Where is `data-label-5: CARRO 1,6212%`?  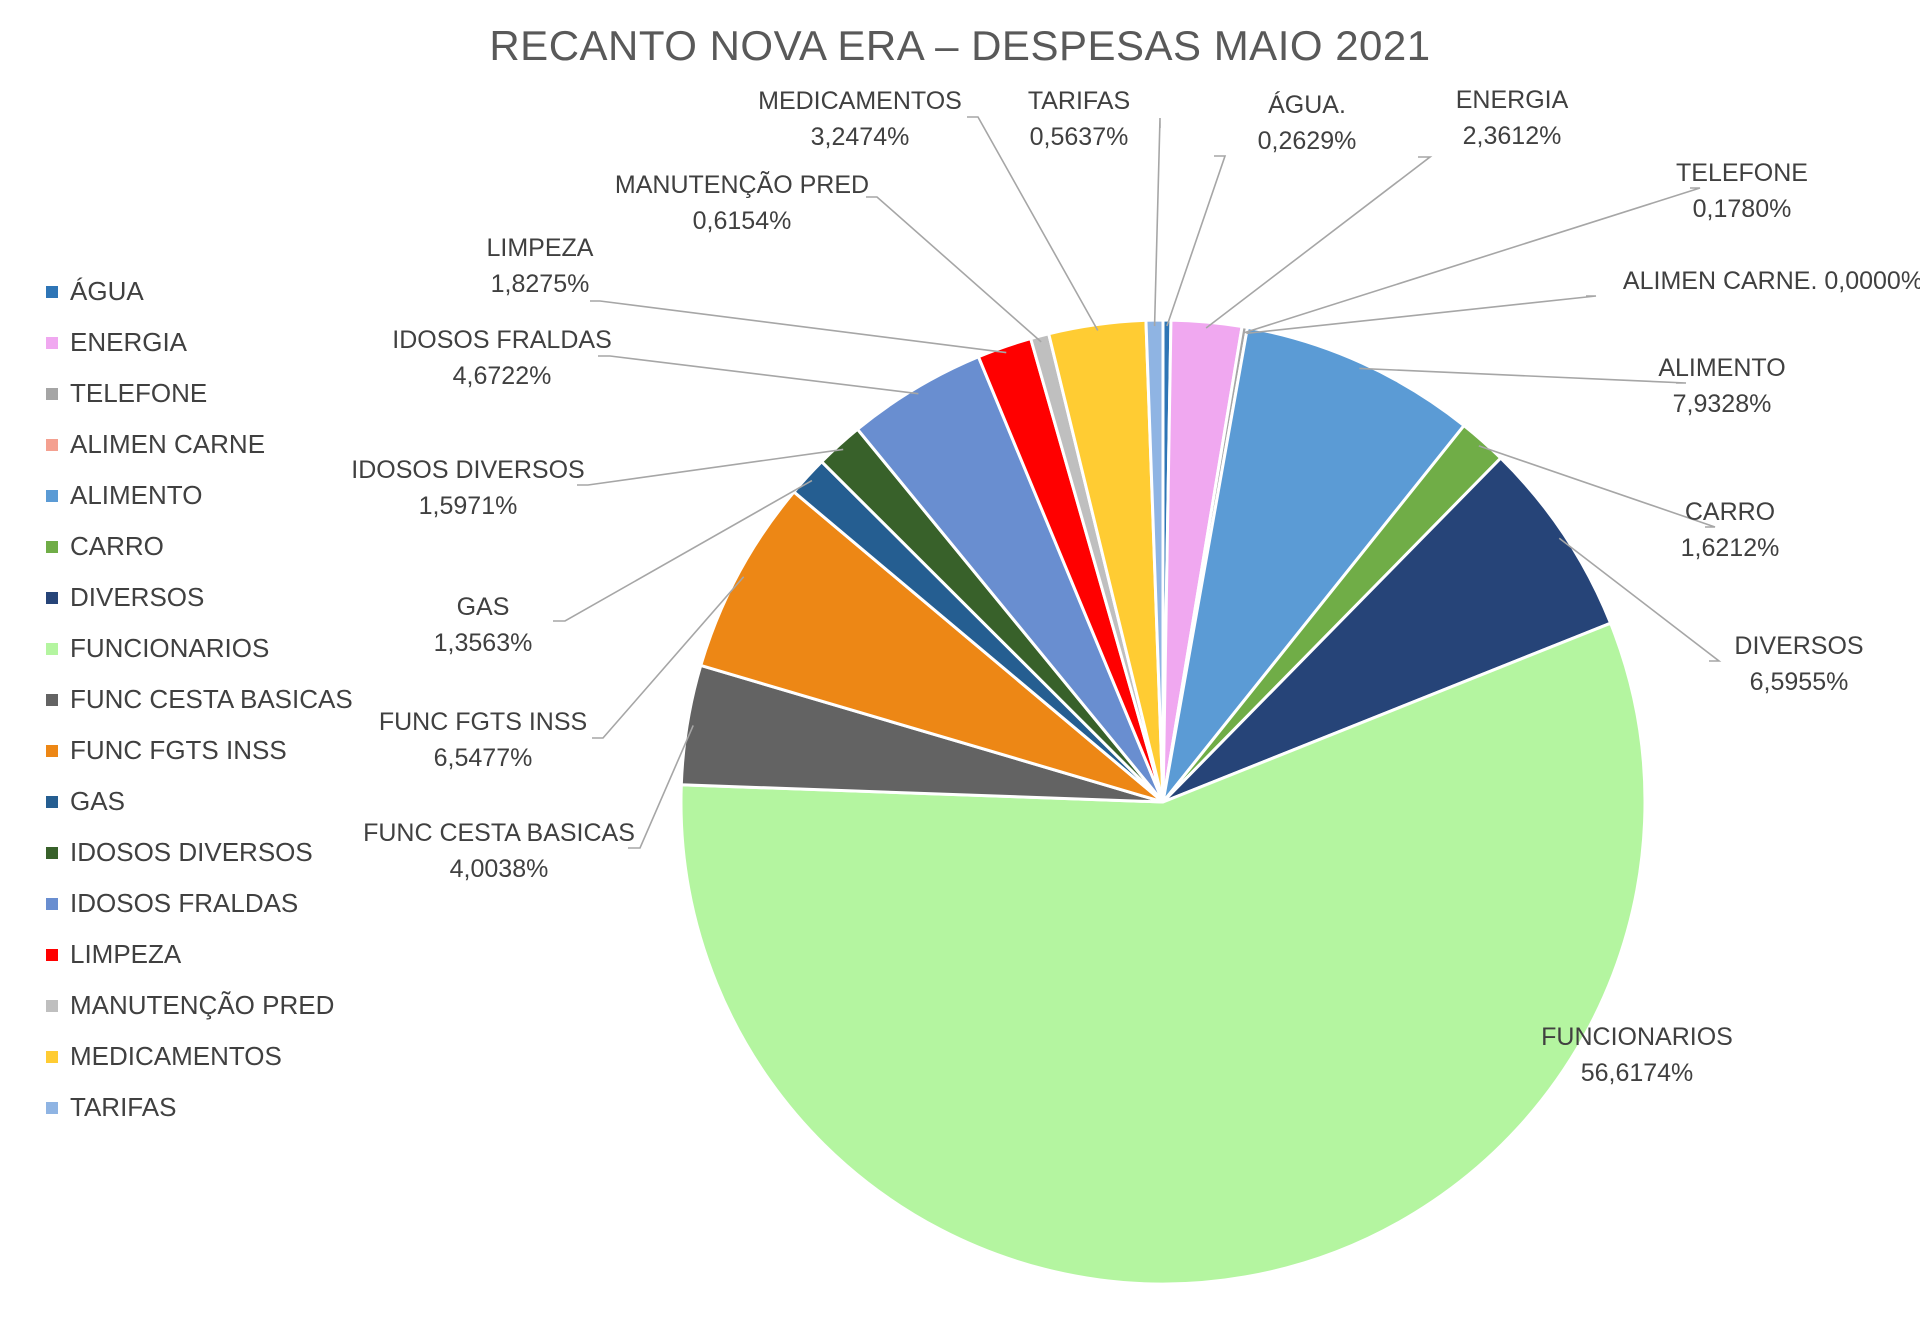 data-label-5: CARRO 1,6212% is located at coordinates (1730, 530).